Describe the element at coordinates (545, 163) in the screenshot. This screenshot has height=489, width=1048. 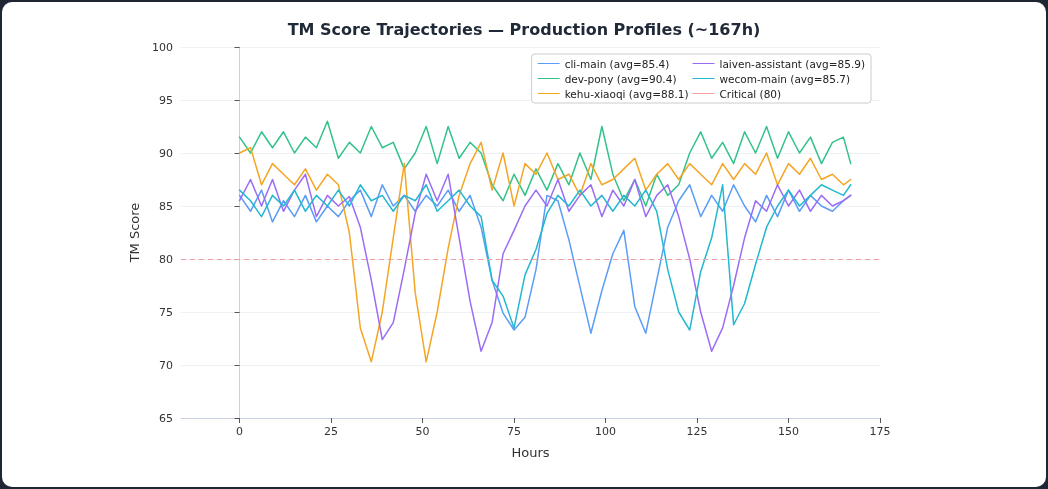
I see `line-series` at that location.